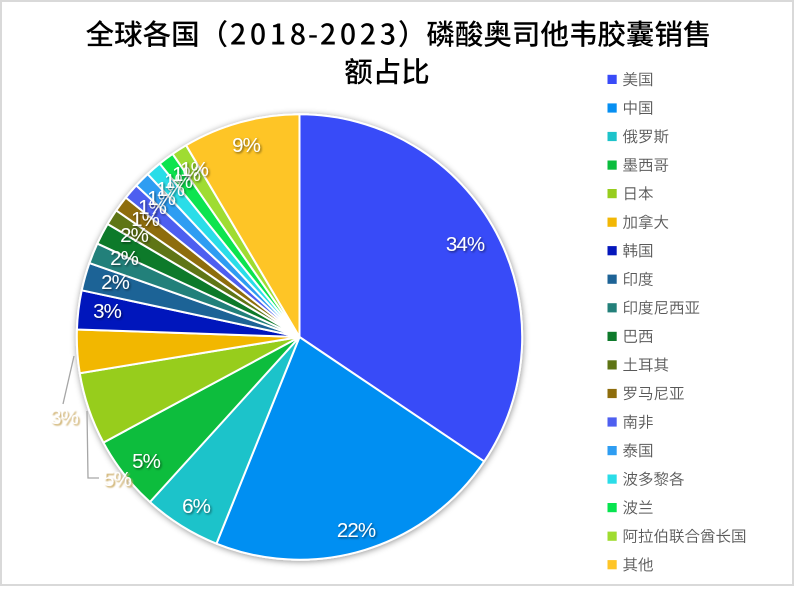 This screenshot has width=794, height=591. I want to click on svg-text: 22%, so click(356, 530).